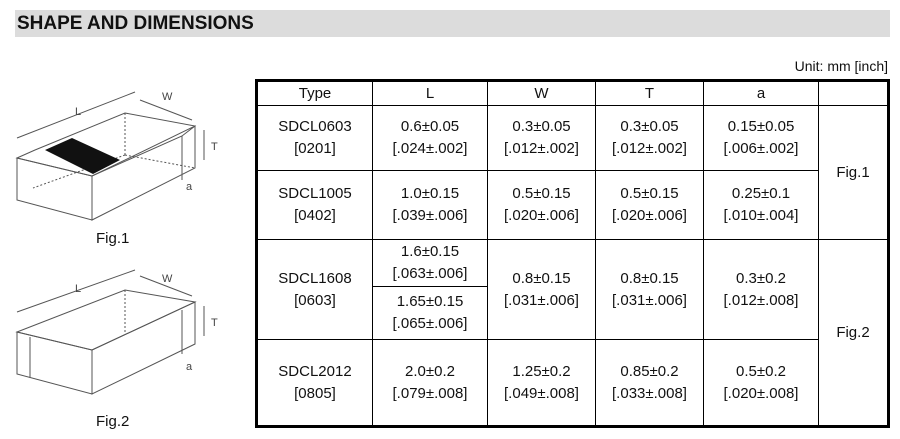 Image resolution: width=900 pixels, height=439 pixels. What do you see at coordinates (761, 371) in the screenshot?
I see `mm: 0.5±0.2` at bounding box center [761, 371].